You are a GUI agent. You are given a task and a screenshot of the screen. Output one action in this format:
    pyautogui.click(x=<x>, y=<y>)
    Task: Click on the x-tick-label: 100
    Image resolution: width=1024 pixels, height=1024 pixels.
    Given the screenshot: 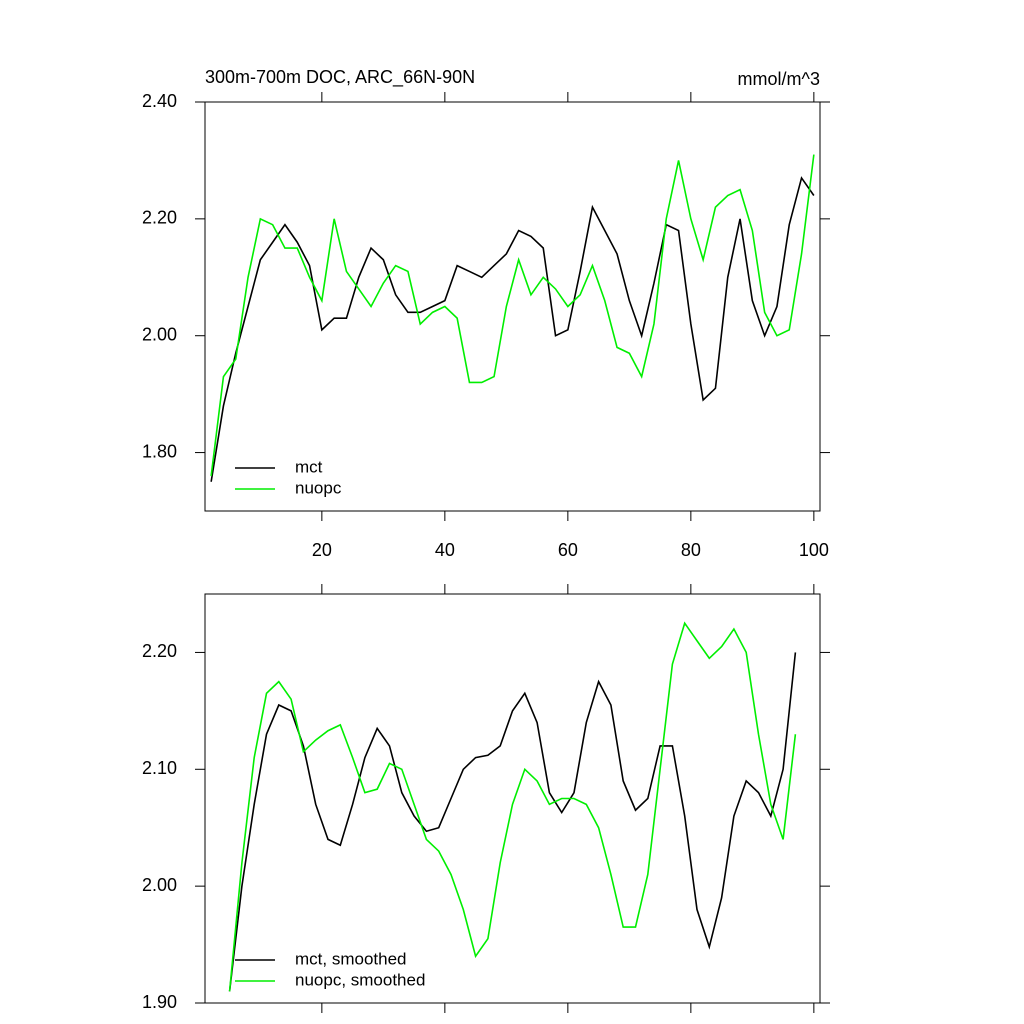 What is the action you would take?
    pyautogui.click(x=814, y=550)
    